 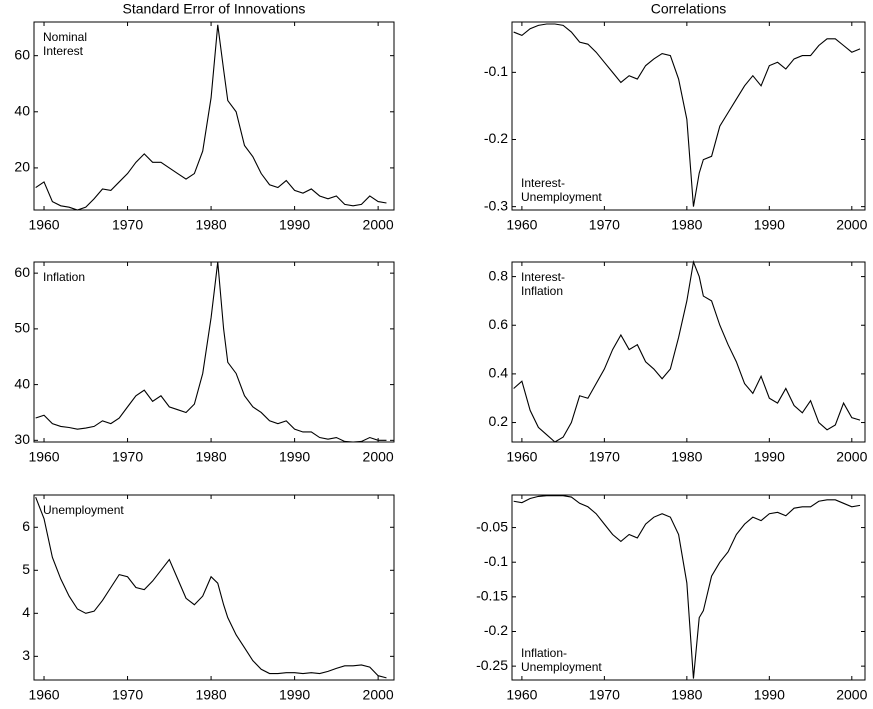 What do you see at coordinates (22, 439) in the screenshot?
I see `y-tick-label: 30` at bounding box center [22, 439].